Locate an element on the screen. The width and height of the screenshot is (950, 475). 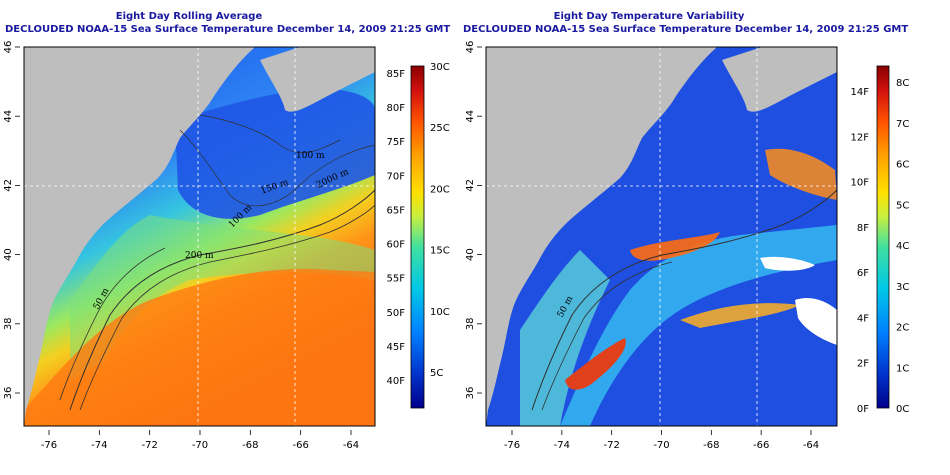
left-lon-tick-label: -74 is located at coordinates (99, 445).